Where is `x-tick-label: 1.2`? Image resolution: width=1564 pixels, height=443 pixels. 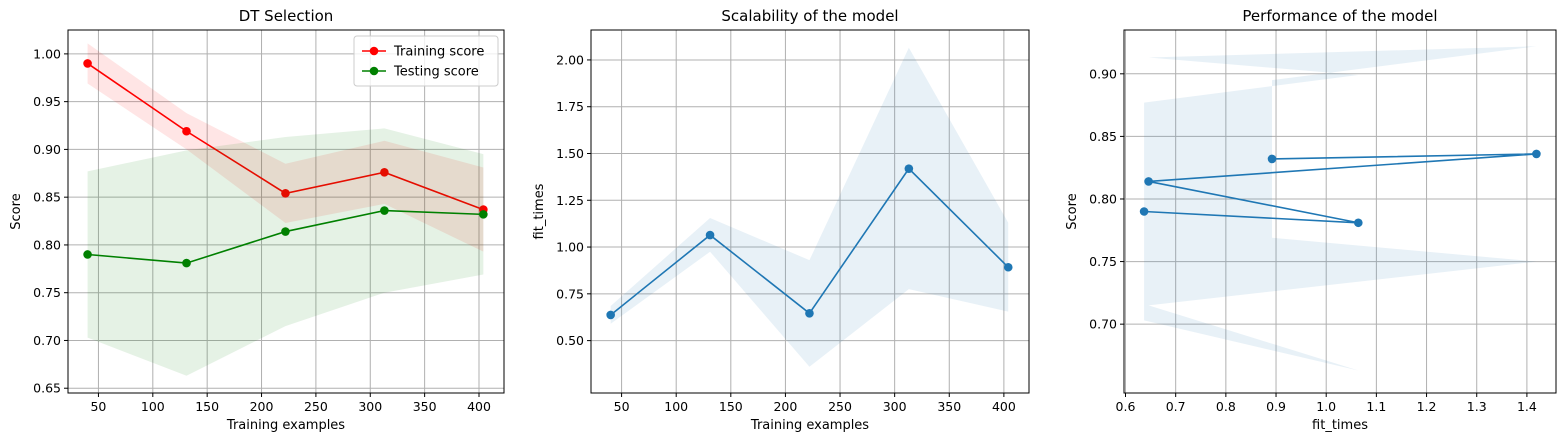 x-tick-label: 1.2 is located at coordinates (1427, 406).